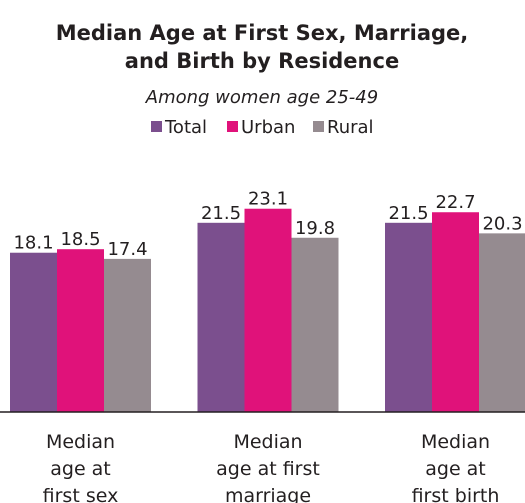 Image resolution: width=525 pixels, height=503 pixels. I want to click on value-label: 19.8, so click(315, 228).